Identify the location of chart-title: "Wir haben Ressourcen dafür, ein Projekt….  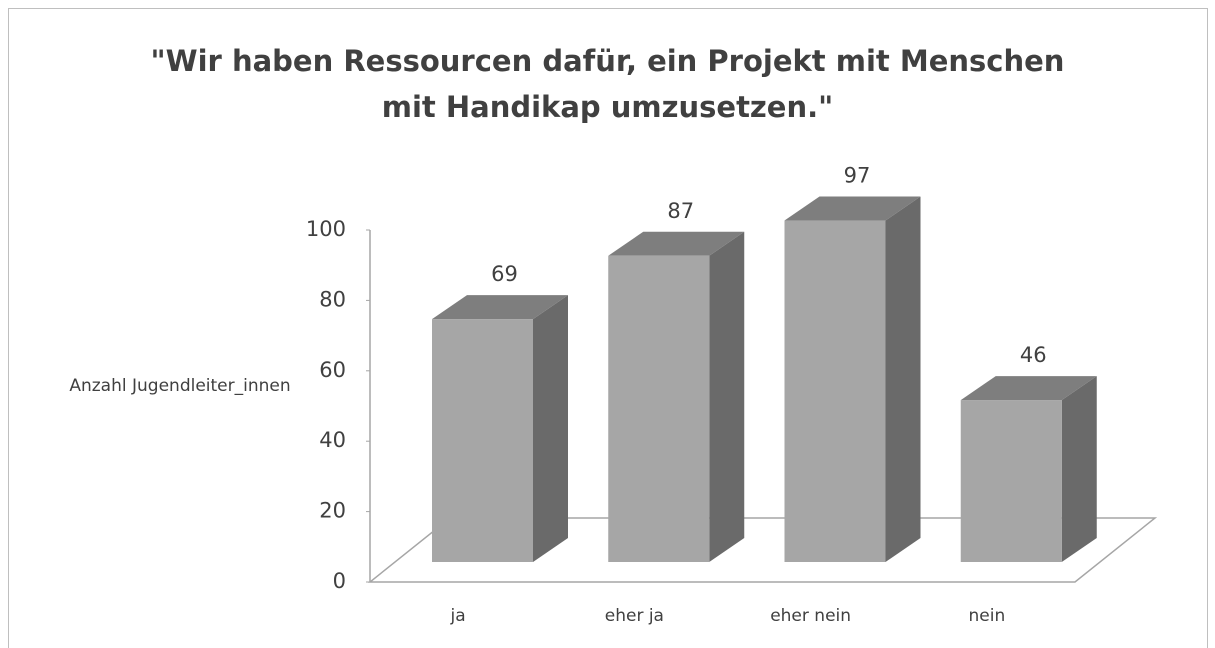
(607, 84).